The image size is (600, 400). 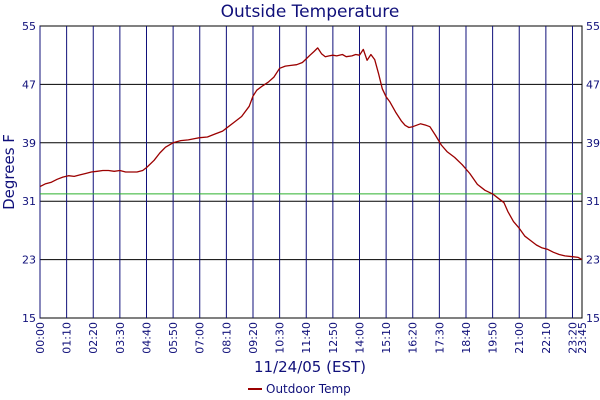 What do you see at coordinates (9, 172) in the screenshot?
I see `y-axis-label: Degrees F` at bounding box center [9, 172].